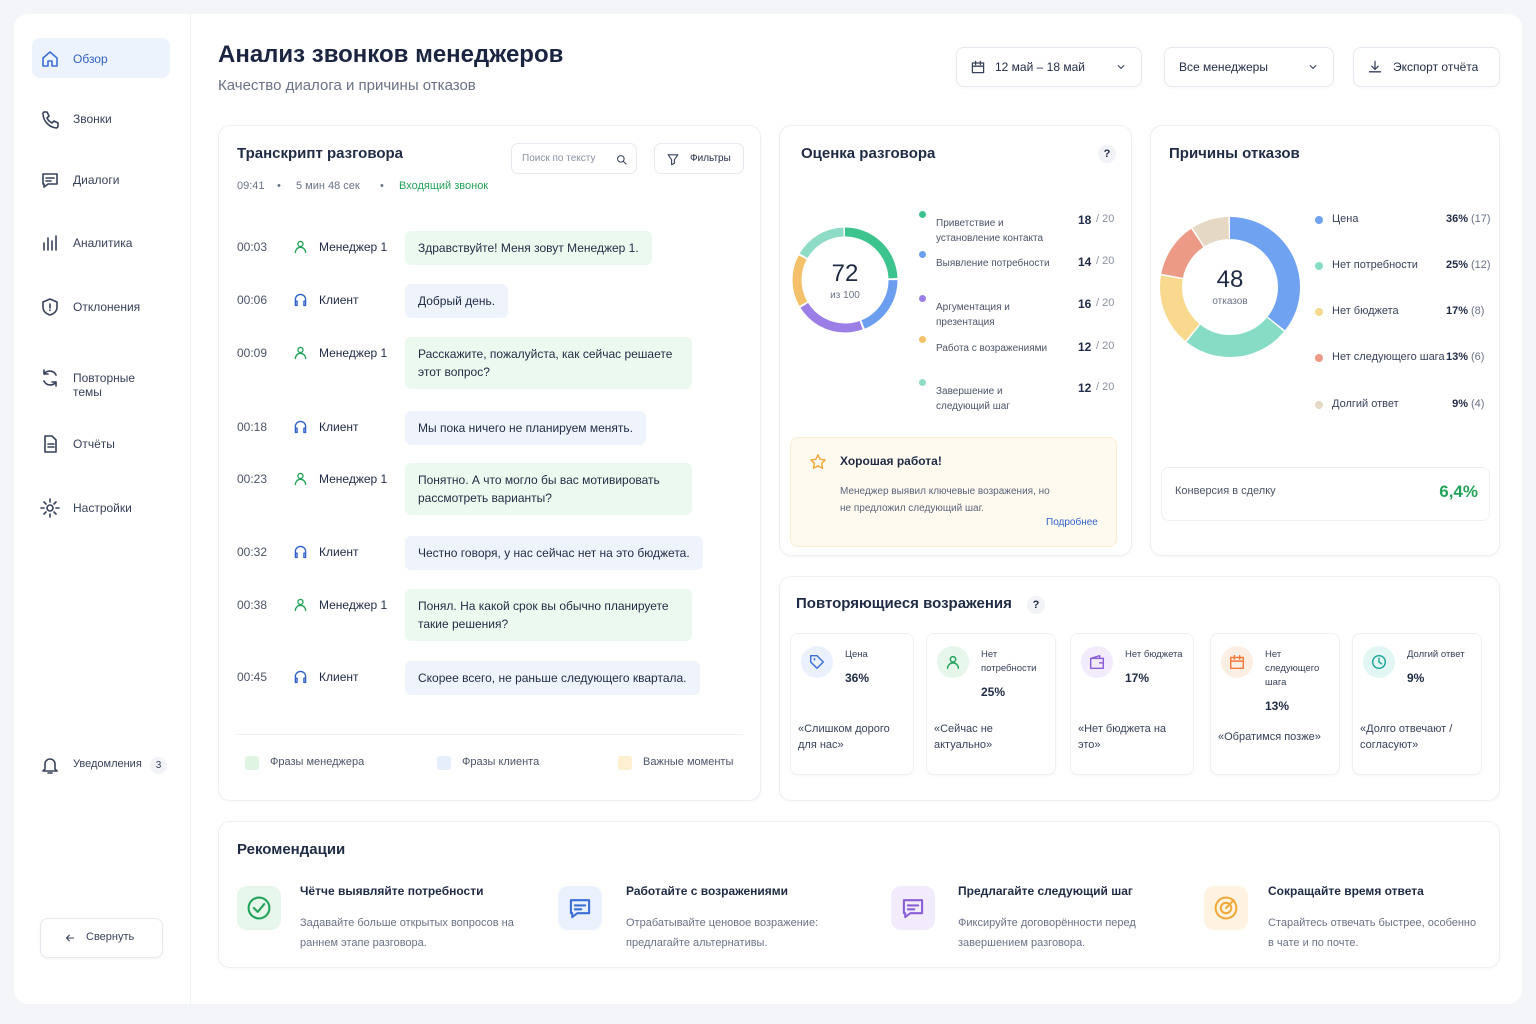  Describe the element at coordinates (904, 603) in the screenshot. I see `objections-title: Повторяющиеся возражения` at that location.